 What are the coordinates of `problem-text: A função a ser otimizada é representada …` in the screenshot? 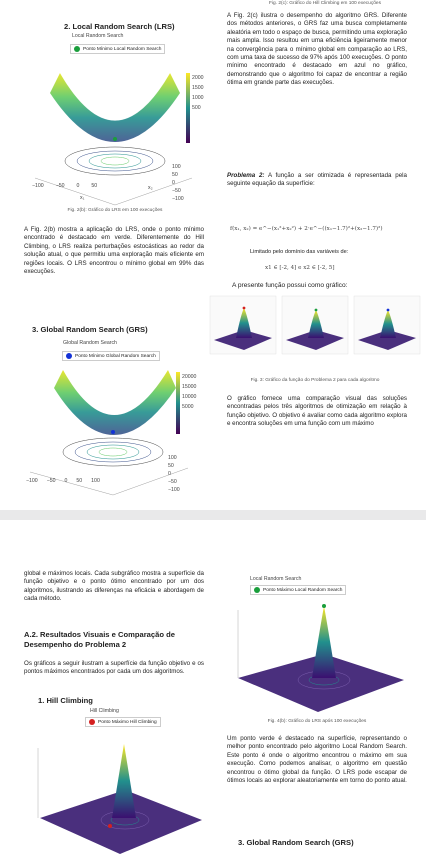 It's located at (317, 180).